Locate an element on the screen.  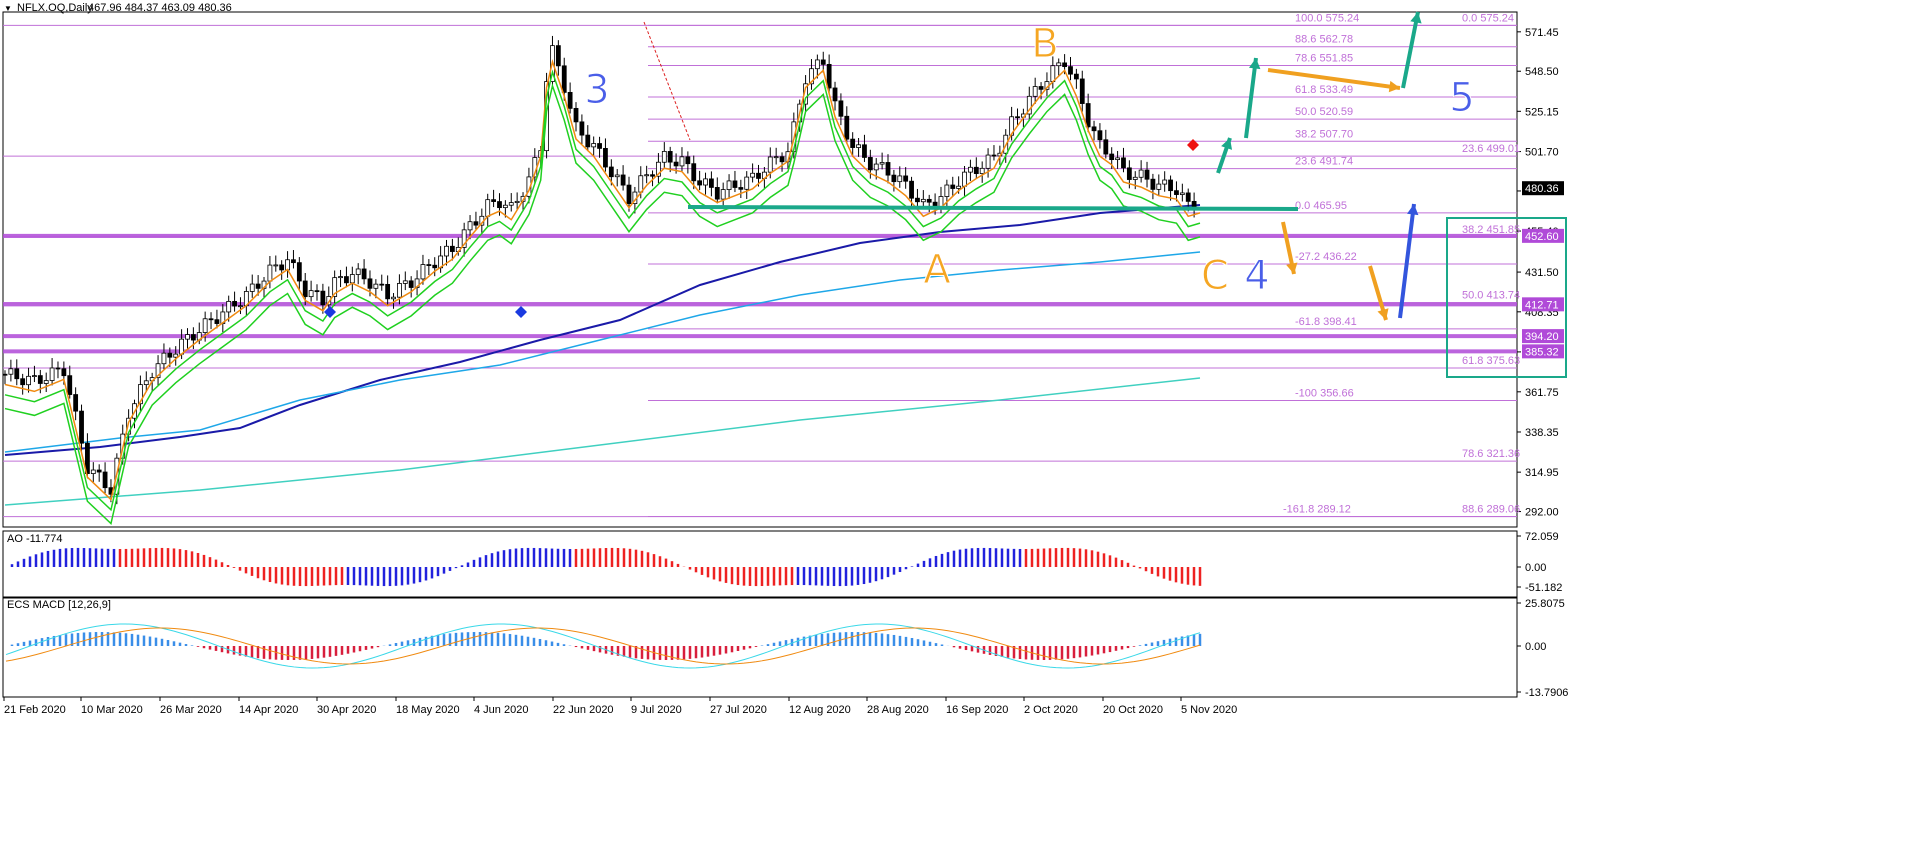
dashed-trend-line is located at coordinates (667, 81).